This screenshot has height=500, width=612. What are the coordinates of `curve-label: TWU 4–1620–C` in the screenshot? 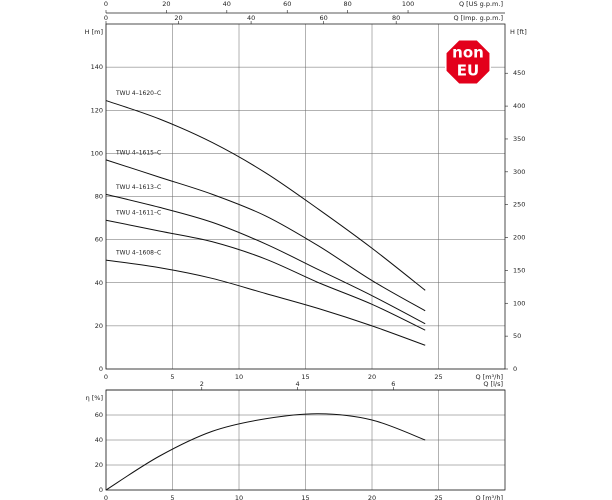 It's located at (138, 93).